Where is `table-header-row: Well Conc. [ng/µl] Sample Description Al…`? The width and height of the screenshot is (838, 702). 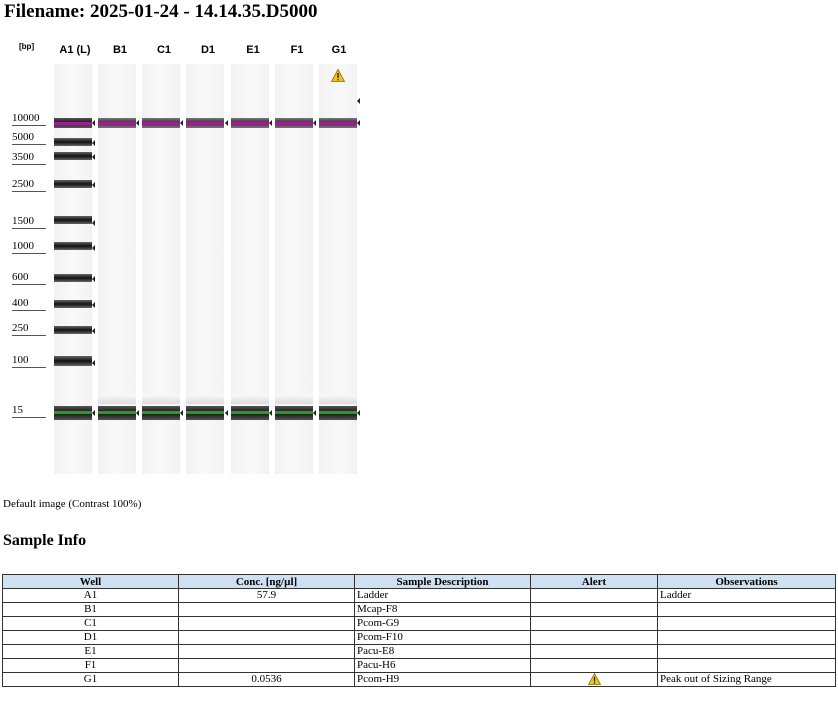
table-header-row: Well Conc. [ng/µl] Sample Description Al… is located at coordinates (419, 581).